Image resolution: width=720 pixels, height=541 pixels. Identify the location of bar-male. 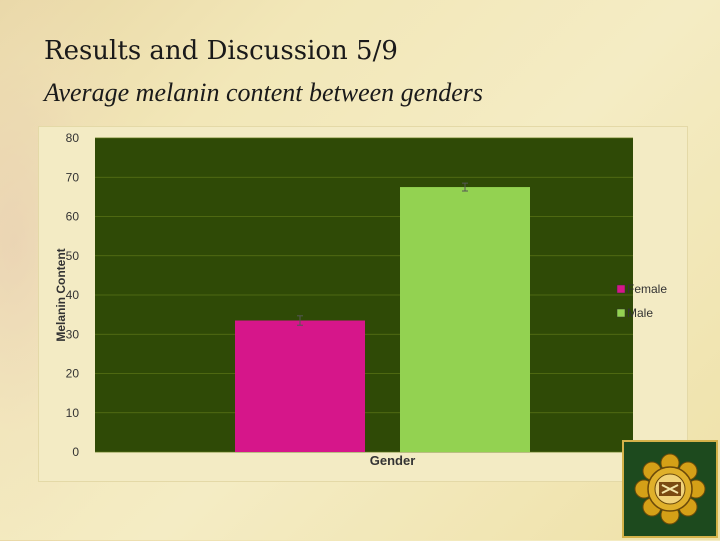
(465, 319).